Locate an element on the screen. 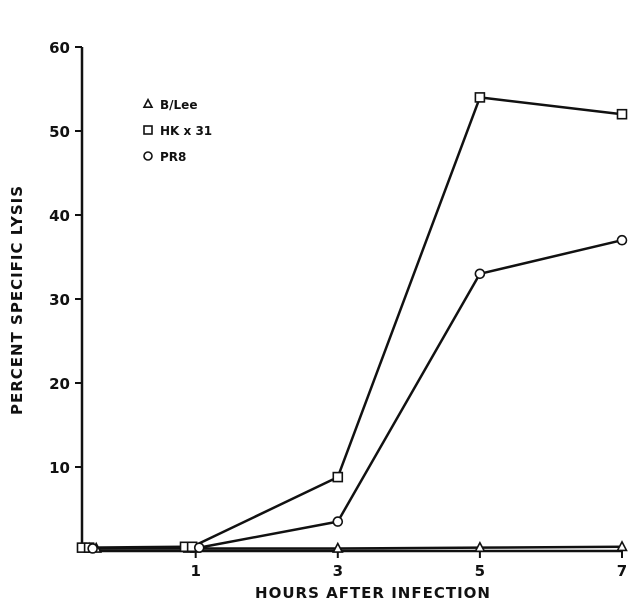 Image resolution: width=640 pixels, height=604 pixels. legend-marker-triangle is located at coordinates (148, 102).